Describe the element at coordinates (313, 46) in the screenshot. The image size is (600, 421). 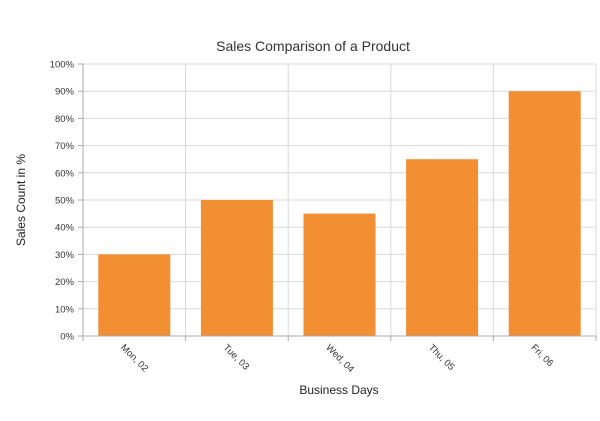
I see `chart-title: Sales Comparison of a Product` at that location.